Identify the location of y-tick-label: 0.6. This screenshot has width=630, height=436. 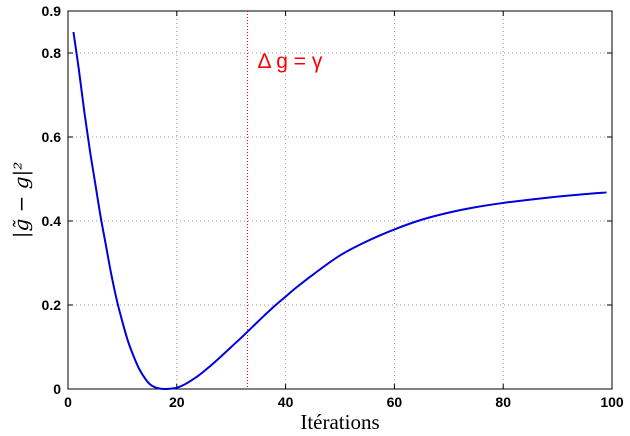
(52, 137).